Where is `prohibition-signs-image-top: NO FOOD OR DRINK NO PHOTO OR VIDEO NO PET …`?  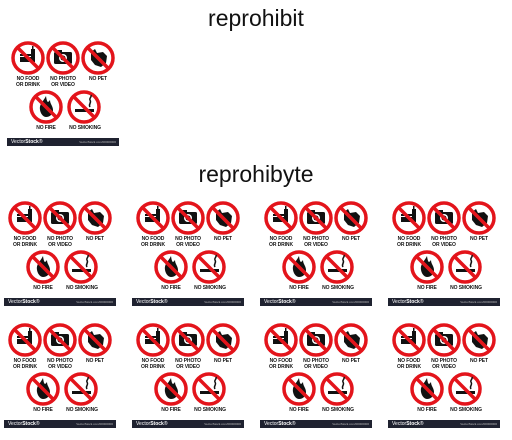 prohibition-signs-image-top: NO FOOD OR DRINK NO PHOTO OR VIDEO NO PET … is located at coordinates (63, 92).